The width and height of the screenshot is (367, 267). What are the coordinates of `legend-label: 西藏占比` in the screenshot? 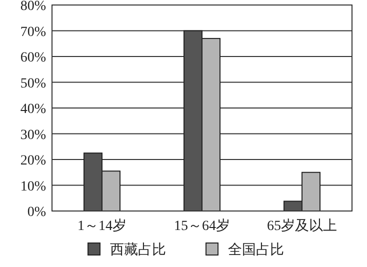 It's located at (138, 250).